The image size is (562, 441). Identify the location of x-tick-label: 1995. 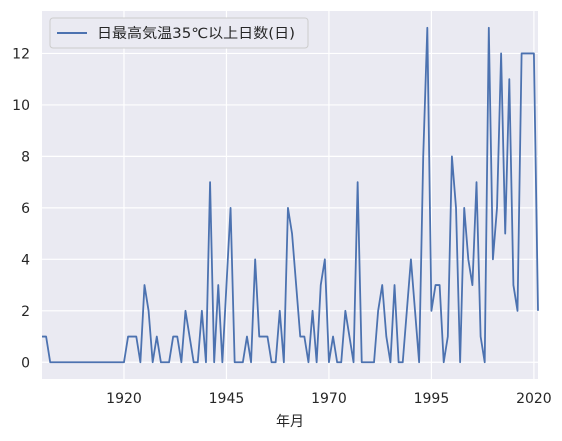
(432, 399).